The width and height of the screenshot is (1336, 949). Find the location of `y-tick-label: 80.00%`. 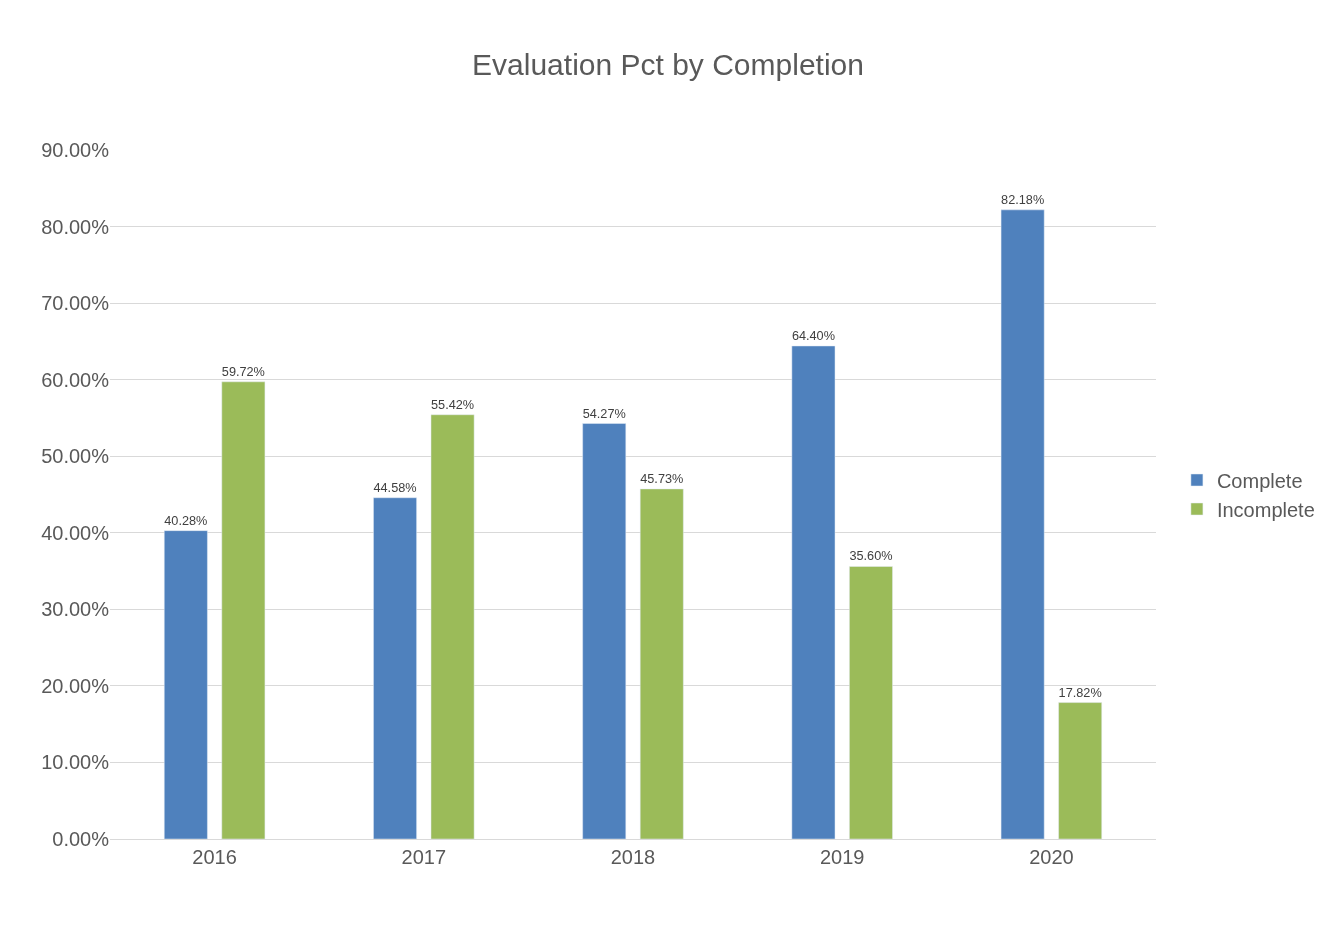

y-tick-label: 80.00% is located at coordinates (75, 226).